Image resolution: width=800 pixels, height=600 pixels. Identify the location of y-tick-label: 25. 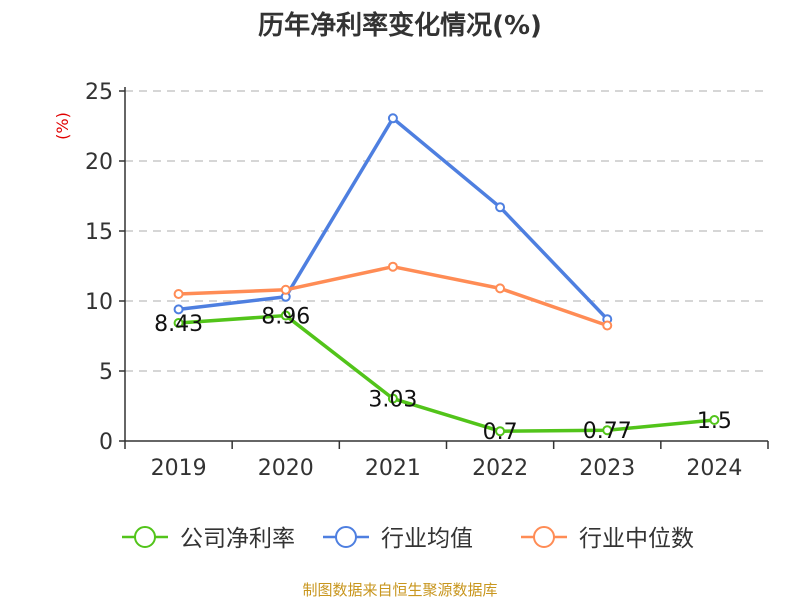
(99, 92).